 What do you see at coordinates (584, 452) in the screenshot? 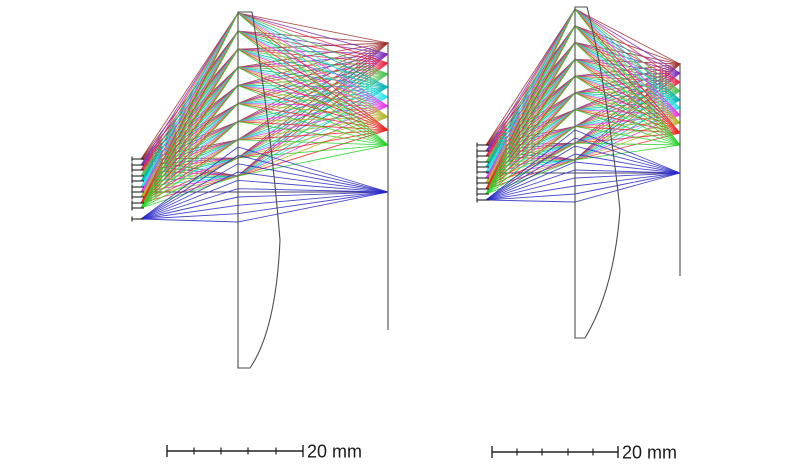
I see `scale-bar-right: 20 mm` at bounding box center [584, 452].